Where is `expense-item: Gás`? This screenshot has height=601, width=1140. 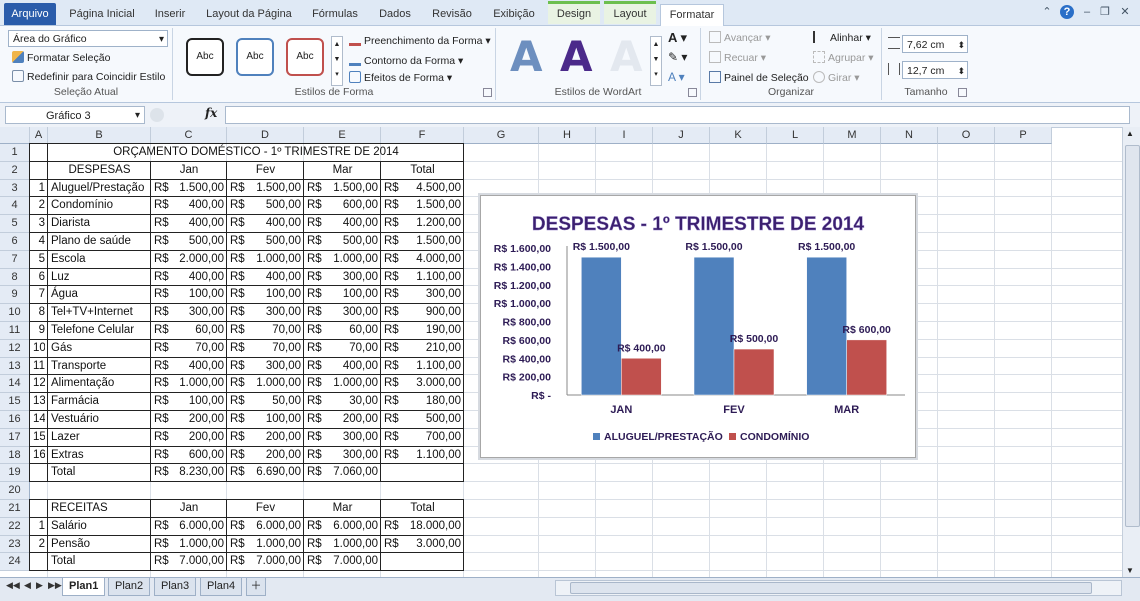 expense-item: Gás is located at coordinates (62, 347).